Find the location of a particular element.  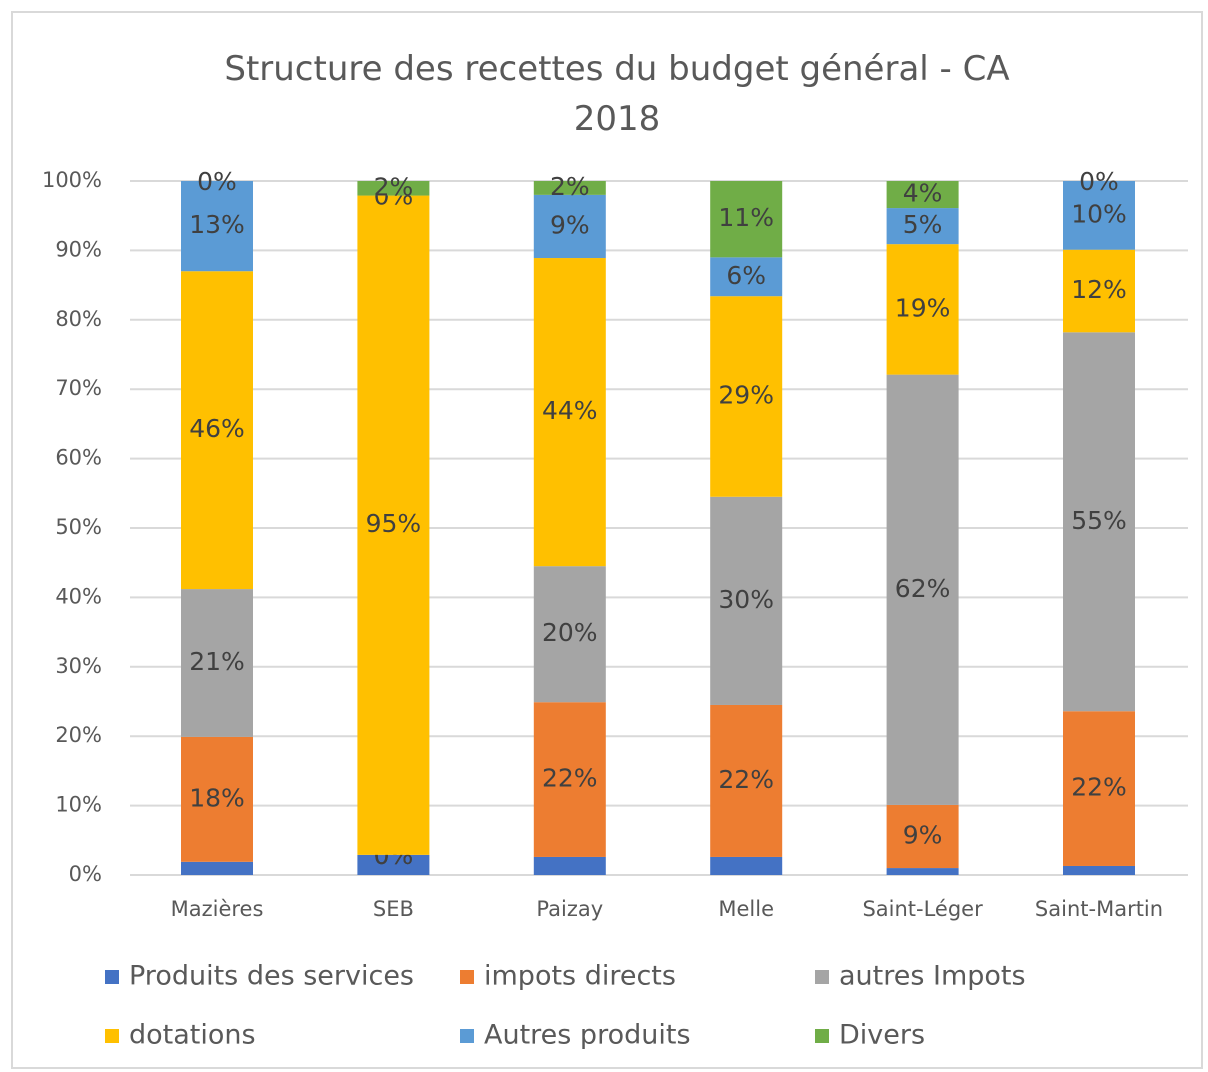

data-label: 12% is located at coordinates (1099, 289).